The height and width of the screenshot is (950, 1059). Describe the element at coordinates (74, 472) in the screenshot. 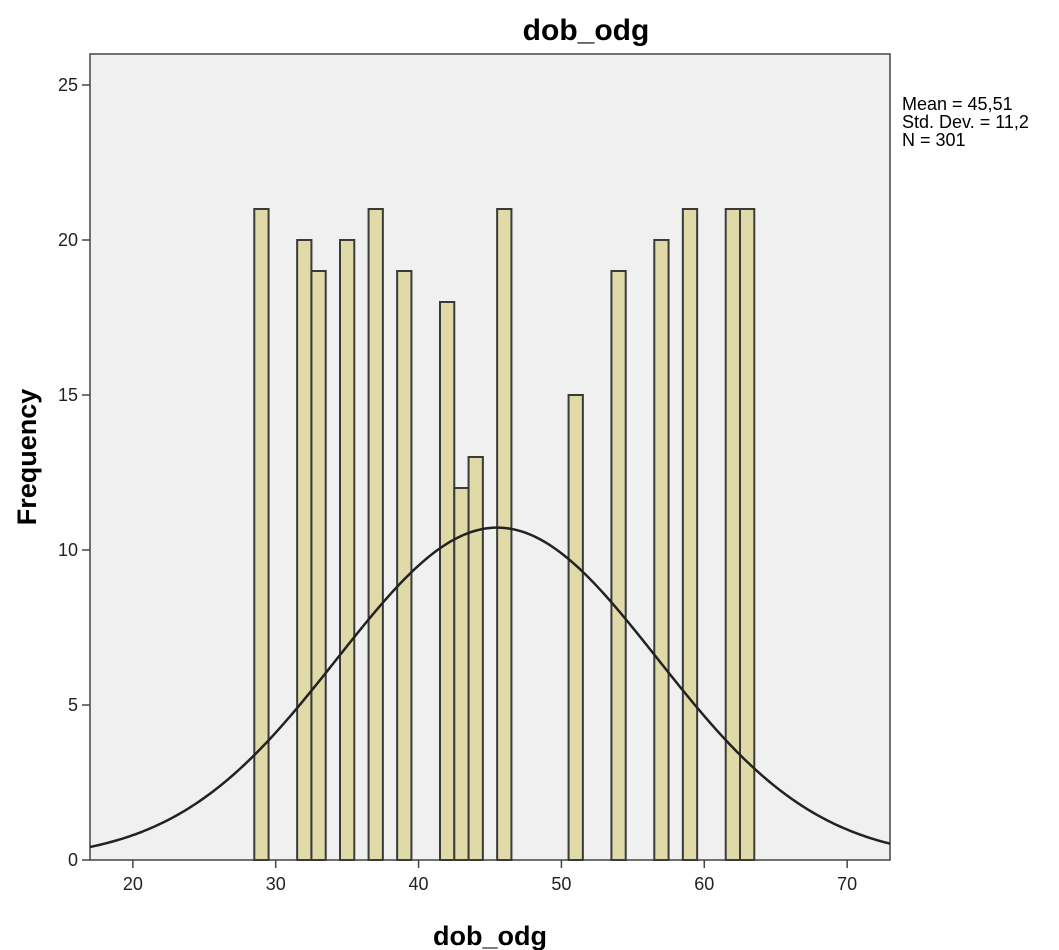

I see `y-axis: 0 5 10 15 20 25` at that location.